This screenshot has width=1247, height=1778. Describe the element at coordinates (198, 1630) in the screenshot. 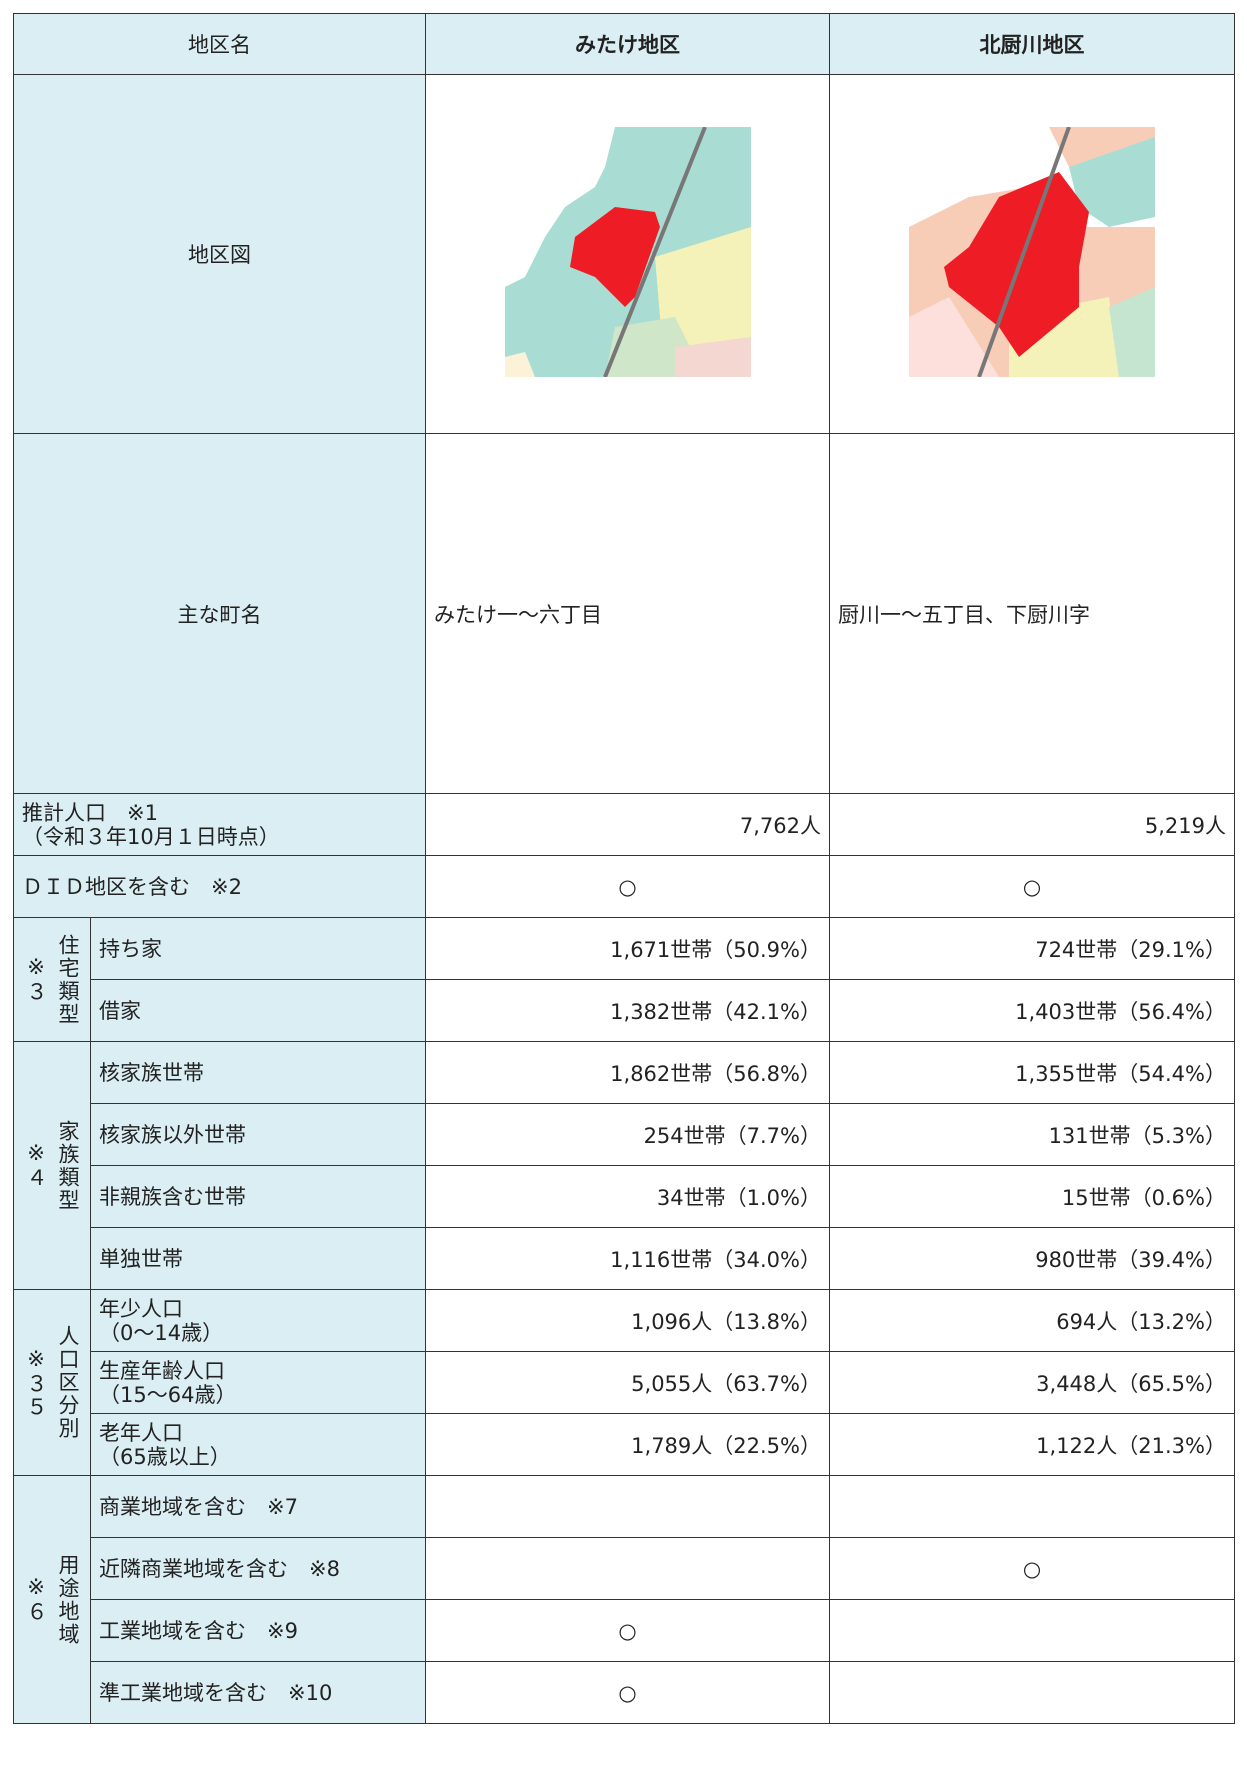

I see `label-text: 工業地域を含む ※9` at that location.